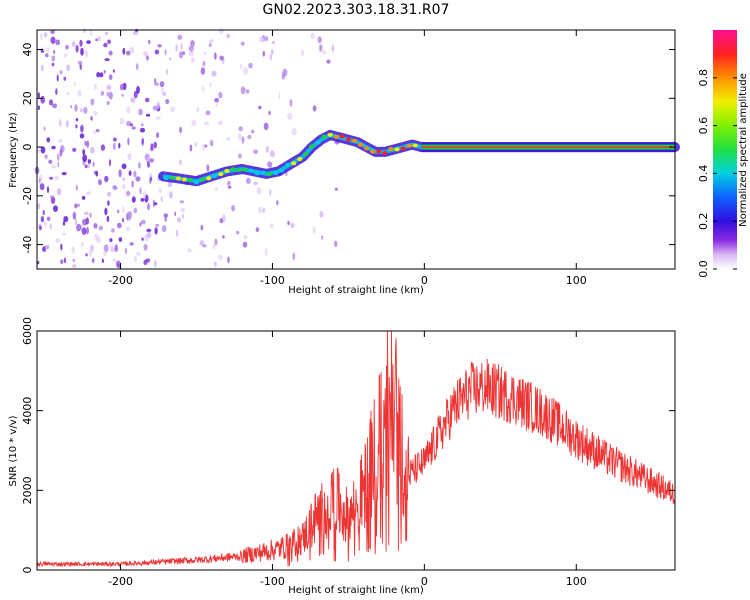  Describe the element at coordinates (27, 331) in the screenshot. I see `y-tick-label: 6000` at that location.